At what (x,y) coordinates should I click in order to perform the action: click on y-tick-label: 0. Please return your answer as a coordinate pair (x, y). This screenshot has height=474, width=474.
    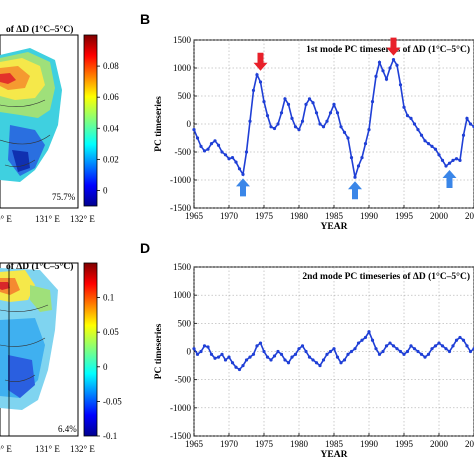
    Looking at the image, I should click on (189, 124).